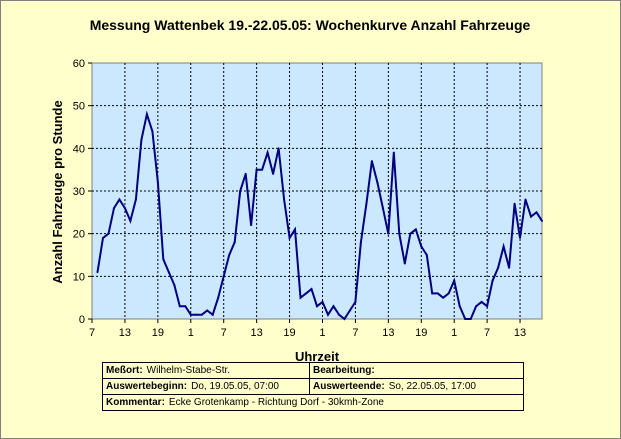 The image size is (621, 439). Describe the element at coordinates (344, 370) in the screenshot. I see `bearbeitung-label: Bearbeitung:` at that location.